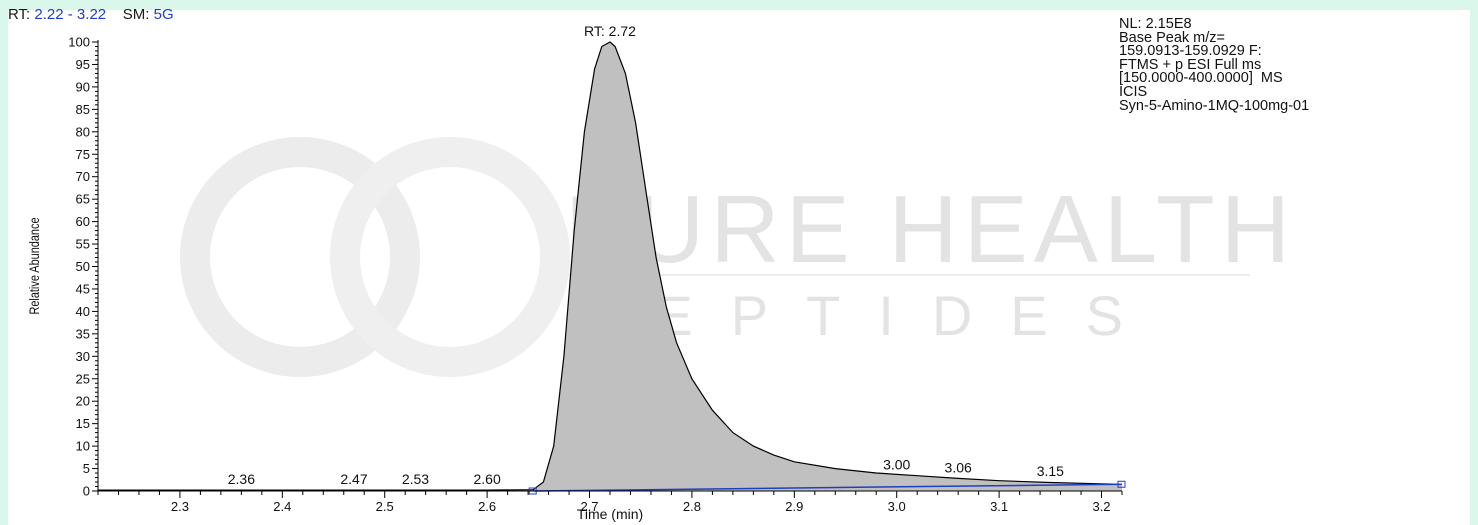 This screenshot has height=525, width=1478. Describe the element at coordinates (610, 31) in the screenshot. I see `peak-label: RT: 2.72` at that location.